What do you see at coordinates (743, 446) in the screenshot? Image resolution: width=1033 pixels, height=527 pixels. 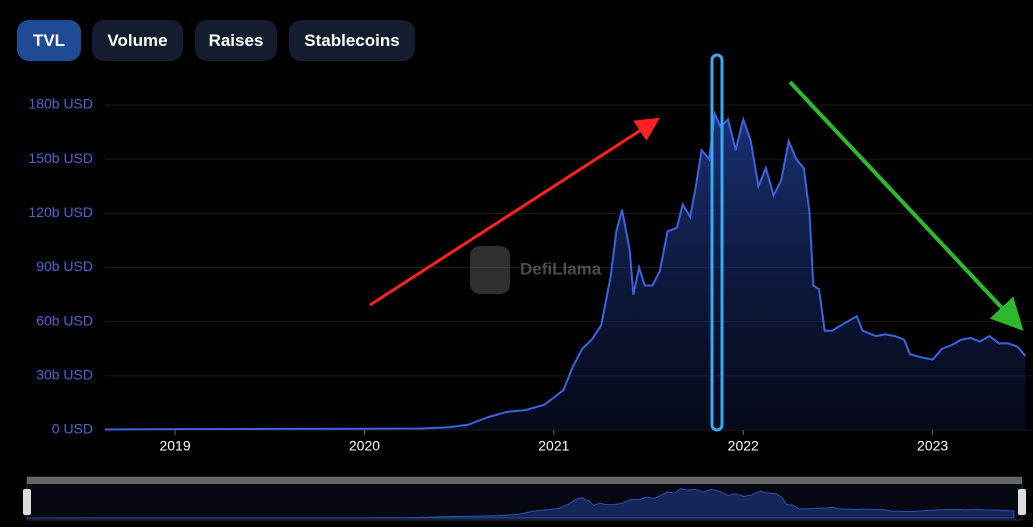 I see `x-tick-label: 2022` at bounding box center [743, 446].